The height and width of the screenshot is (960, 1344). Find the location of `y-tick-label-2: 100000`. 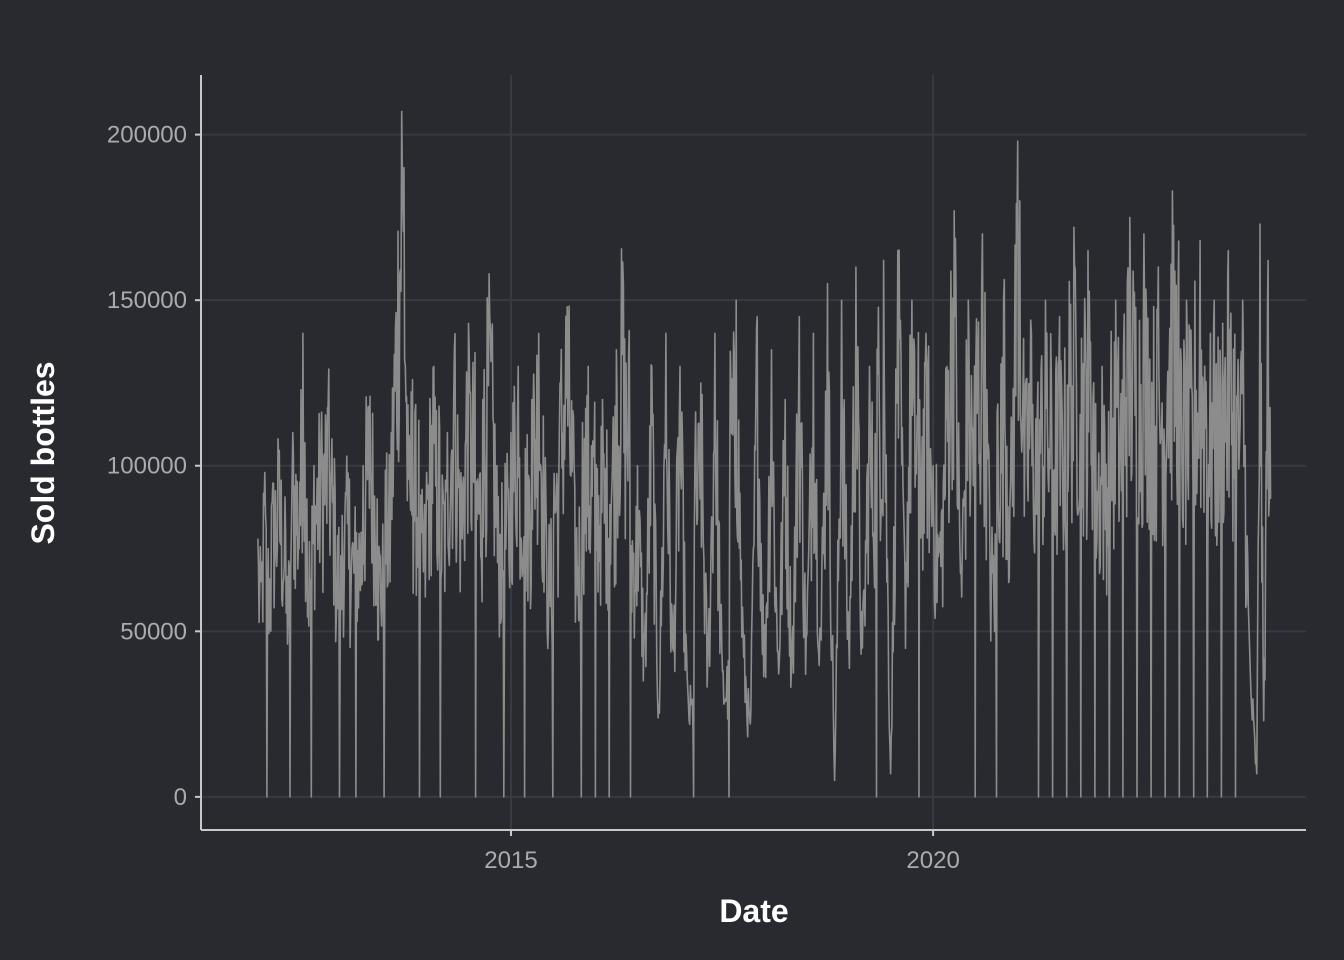

y-tick-label-2: 100000 is located at coordinates (147, 466).